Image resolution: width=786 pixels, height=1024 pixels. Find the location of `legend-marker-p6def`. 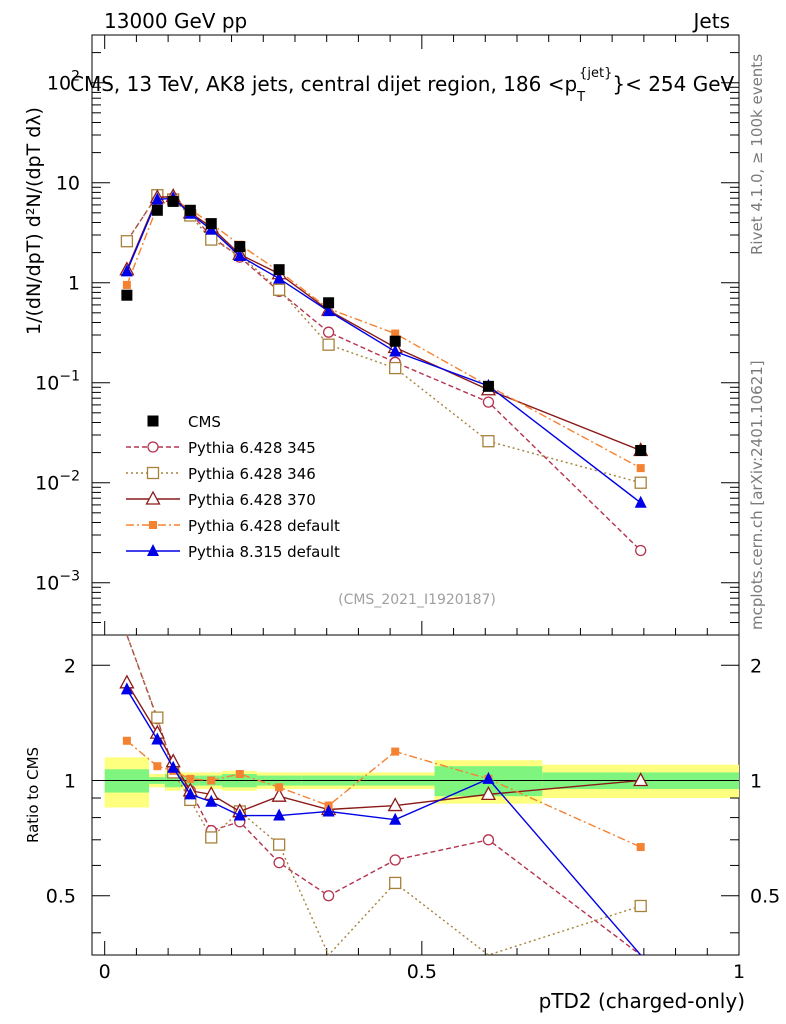

legend-marker-p6def is located at coordinates (153, 525).